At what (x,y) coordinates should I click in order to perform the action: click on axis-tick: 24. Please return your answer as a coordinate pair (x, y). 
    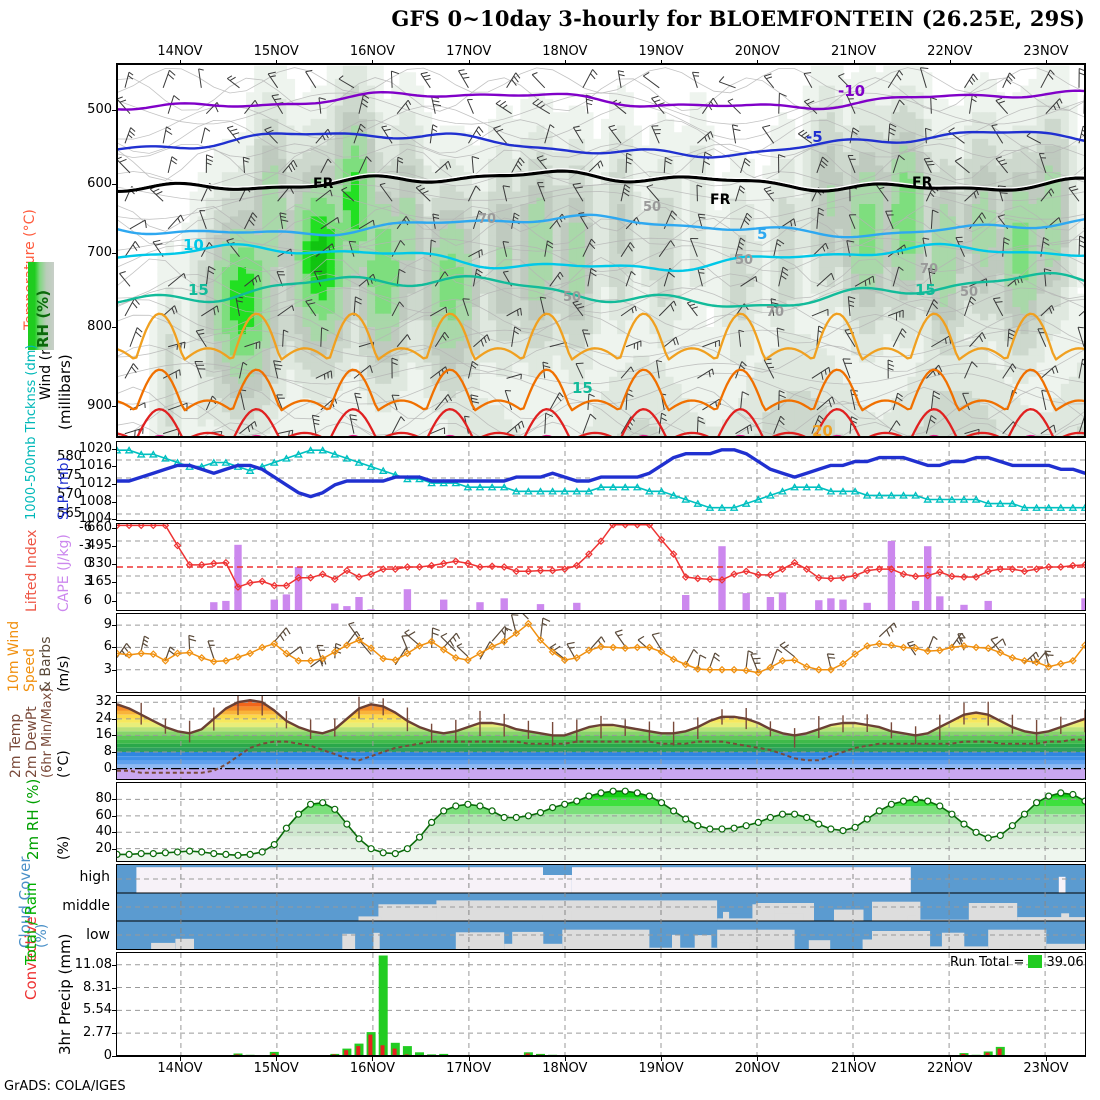
    Looking at the image, I should click on (103, 718).